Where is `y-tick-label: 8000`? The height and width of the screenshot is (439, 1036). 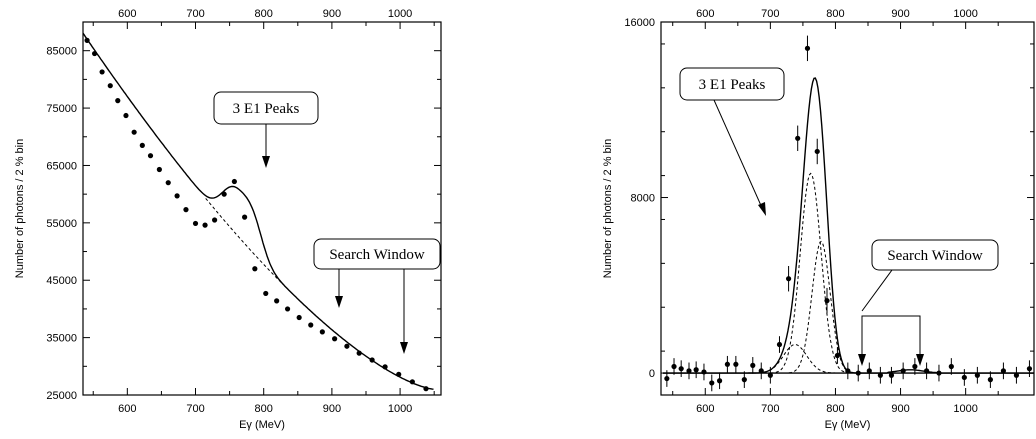 y-tick-label: 8000 is located at coordinates (643, 199).